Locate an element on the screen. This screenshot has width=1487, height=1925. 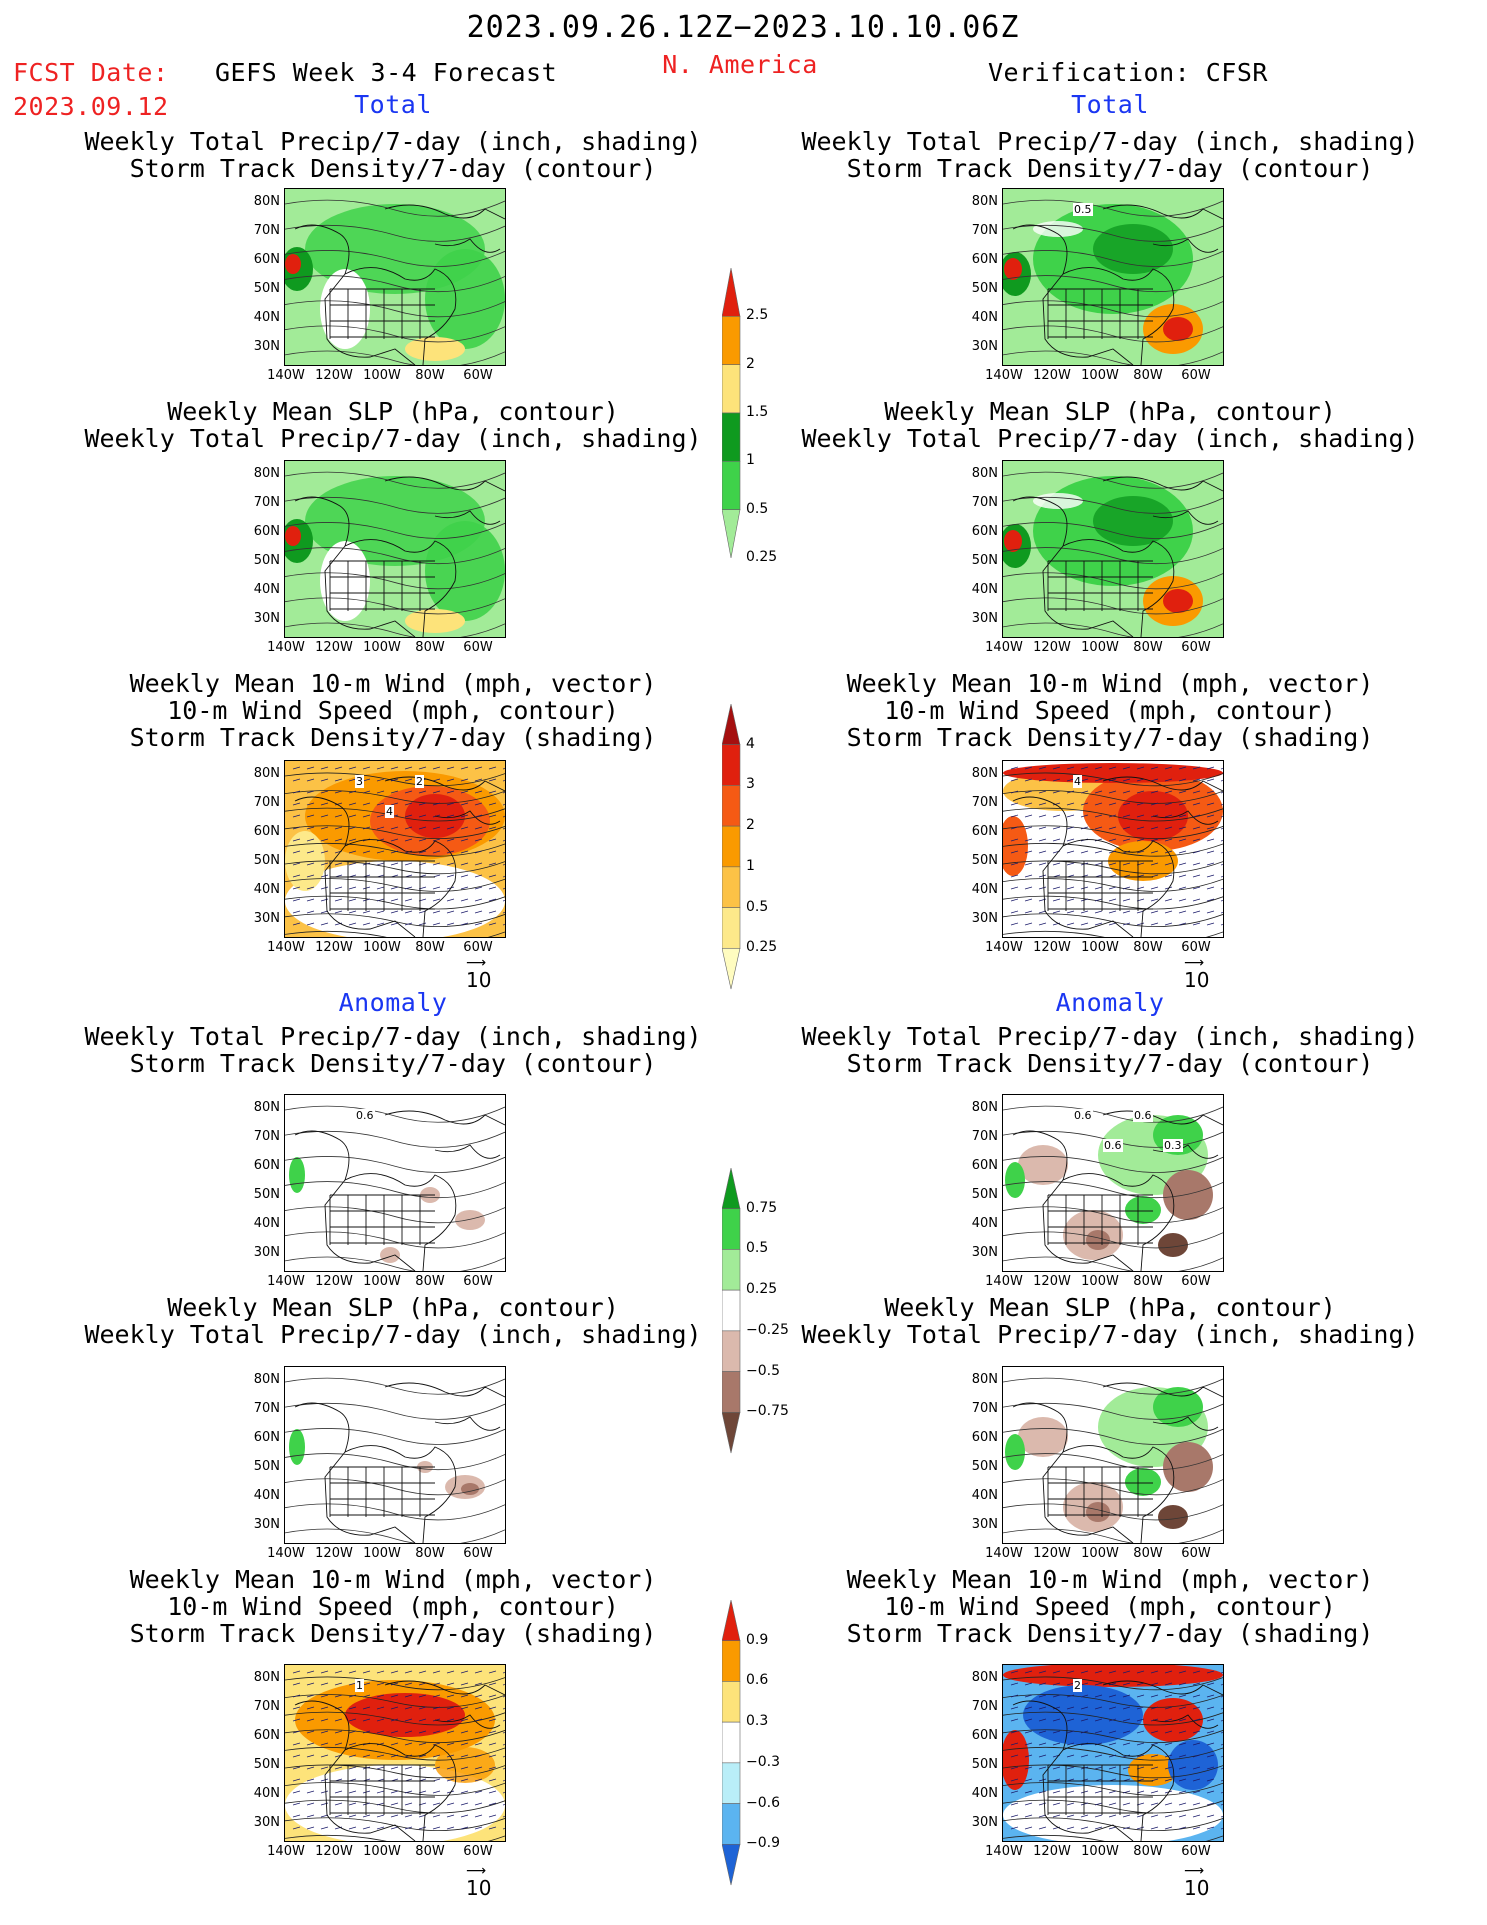
map-ver-precip-storm-total: 0.5 is located at coordinates (1113, 277).